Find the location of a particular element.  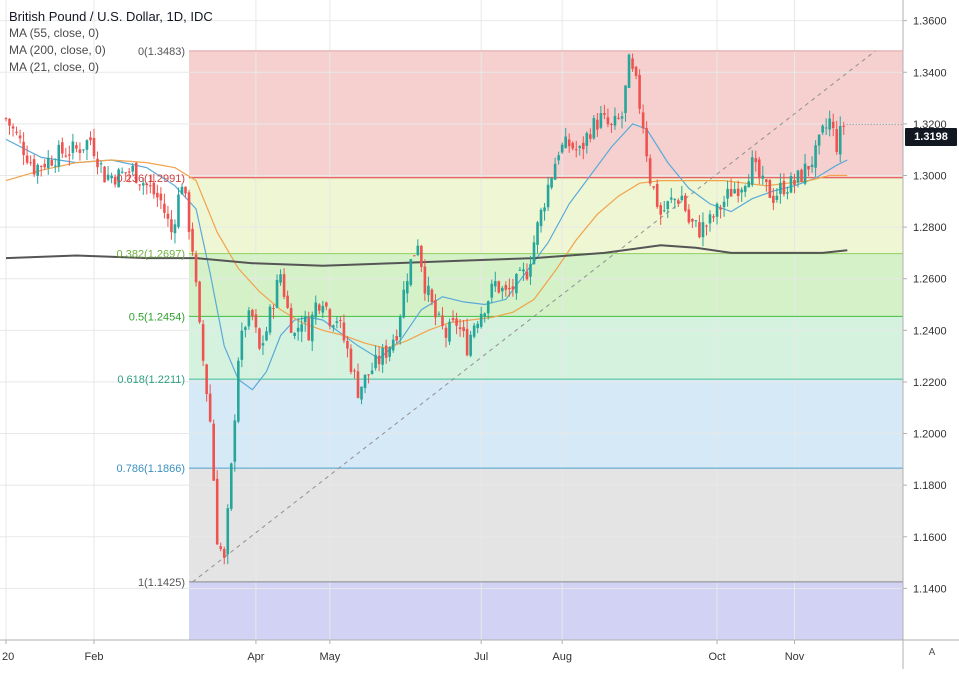

ma-line is located at coordinates (426, 255).